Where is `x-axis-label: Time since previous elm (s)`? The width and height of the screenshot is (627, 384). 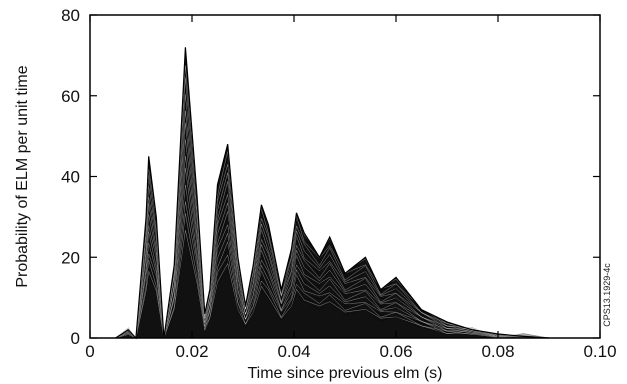
x-axis-label: Time since previous elm (s) is located at coordinates (344, 373).